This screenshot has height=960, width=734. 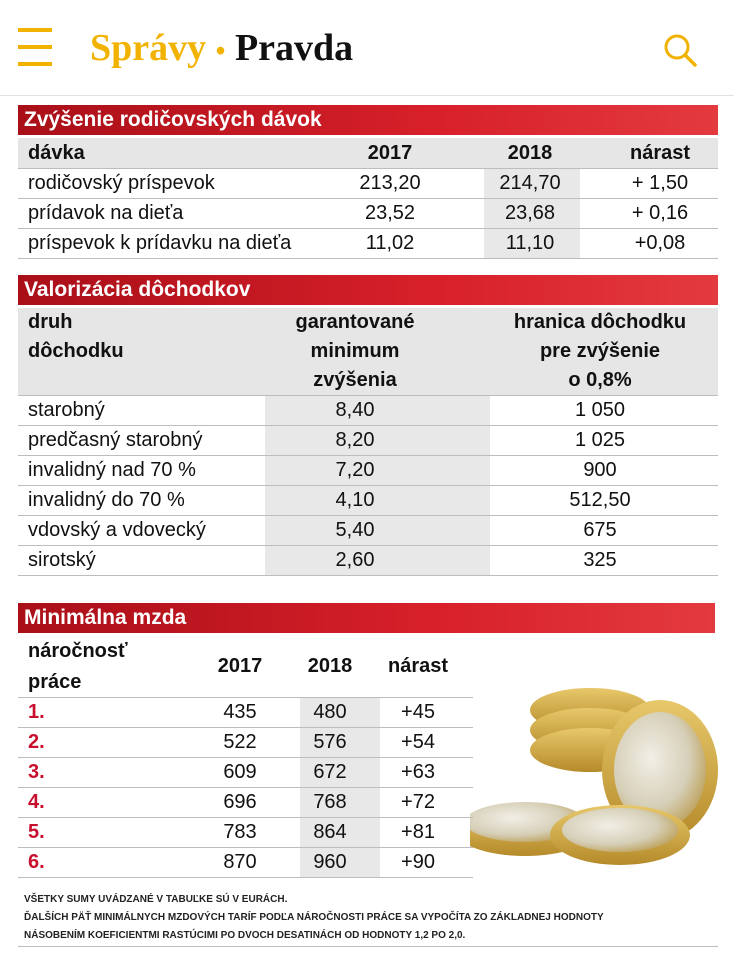 What do you see at coordinates (112, 470) in the screenshot?
I see `table-cell: invalidný nad 70 %` at bounding box center [112, 470].